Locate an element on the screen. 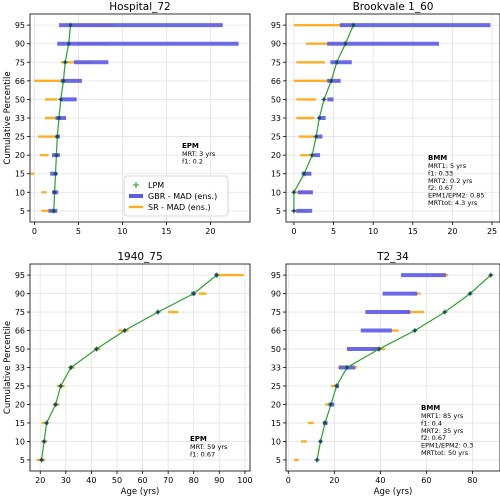 Image resolution: width=500 pixels, height=497 pixels. legend-box is located at coordinates (176, 196).